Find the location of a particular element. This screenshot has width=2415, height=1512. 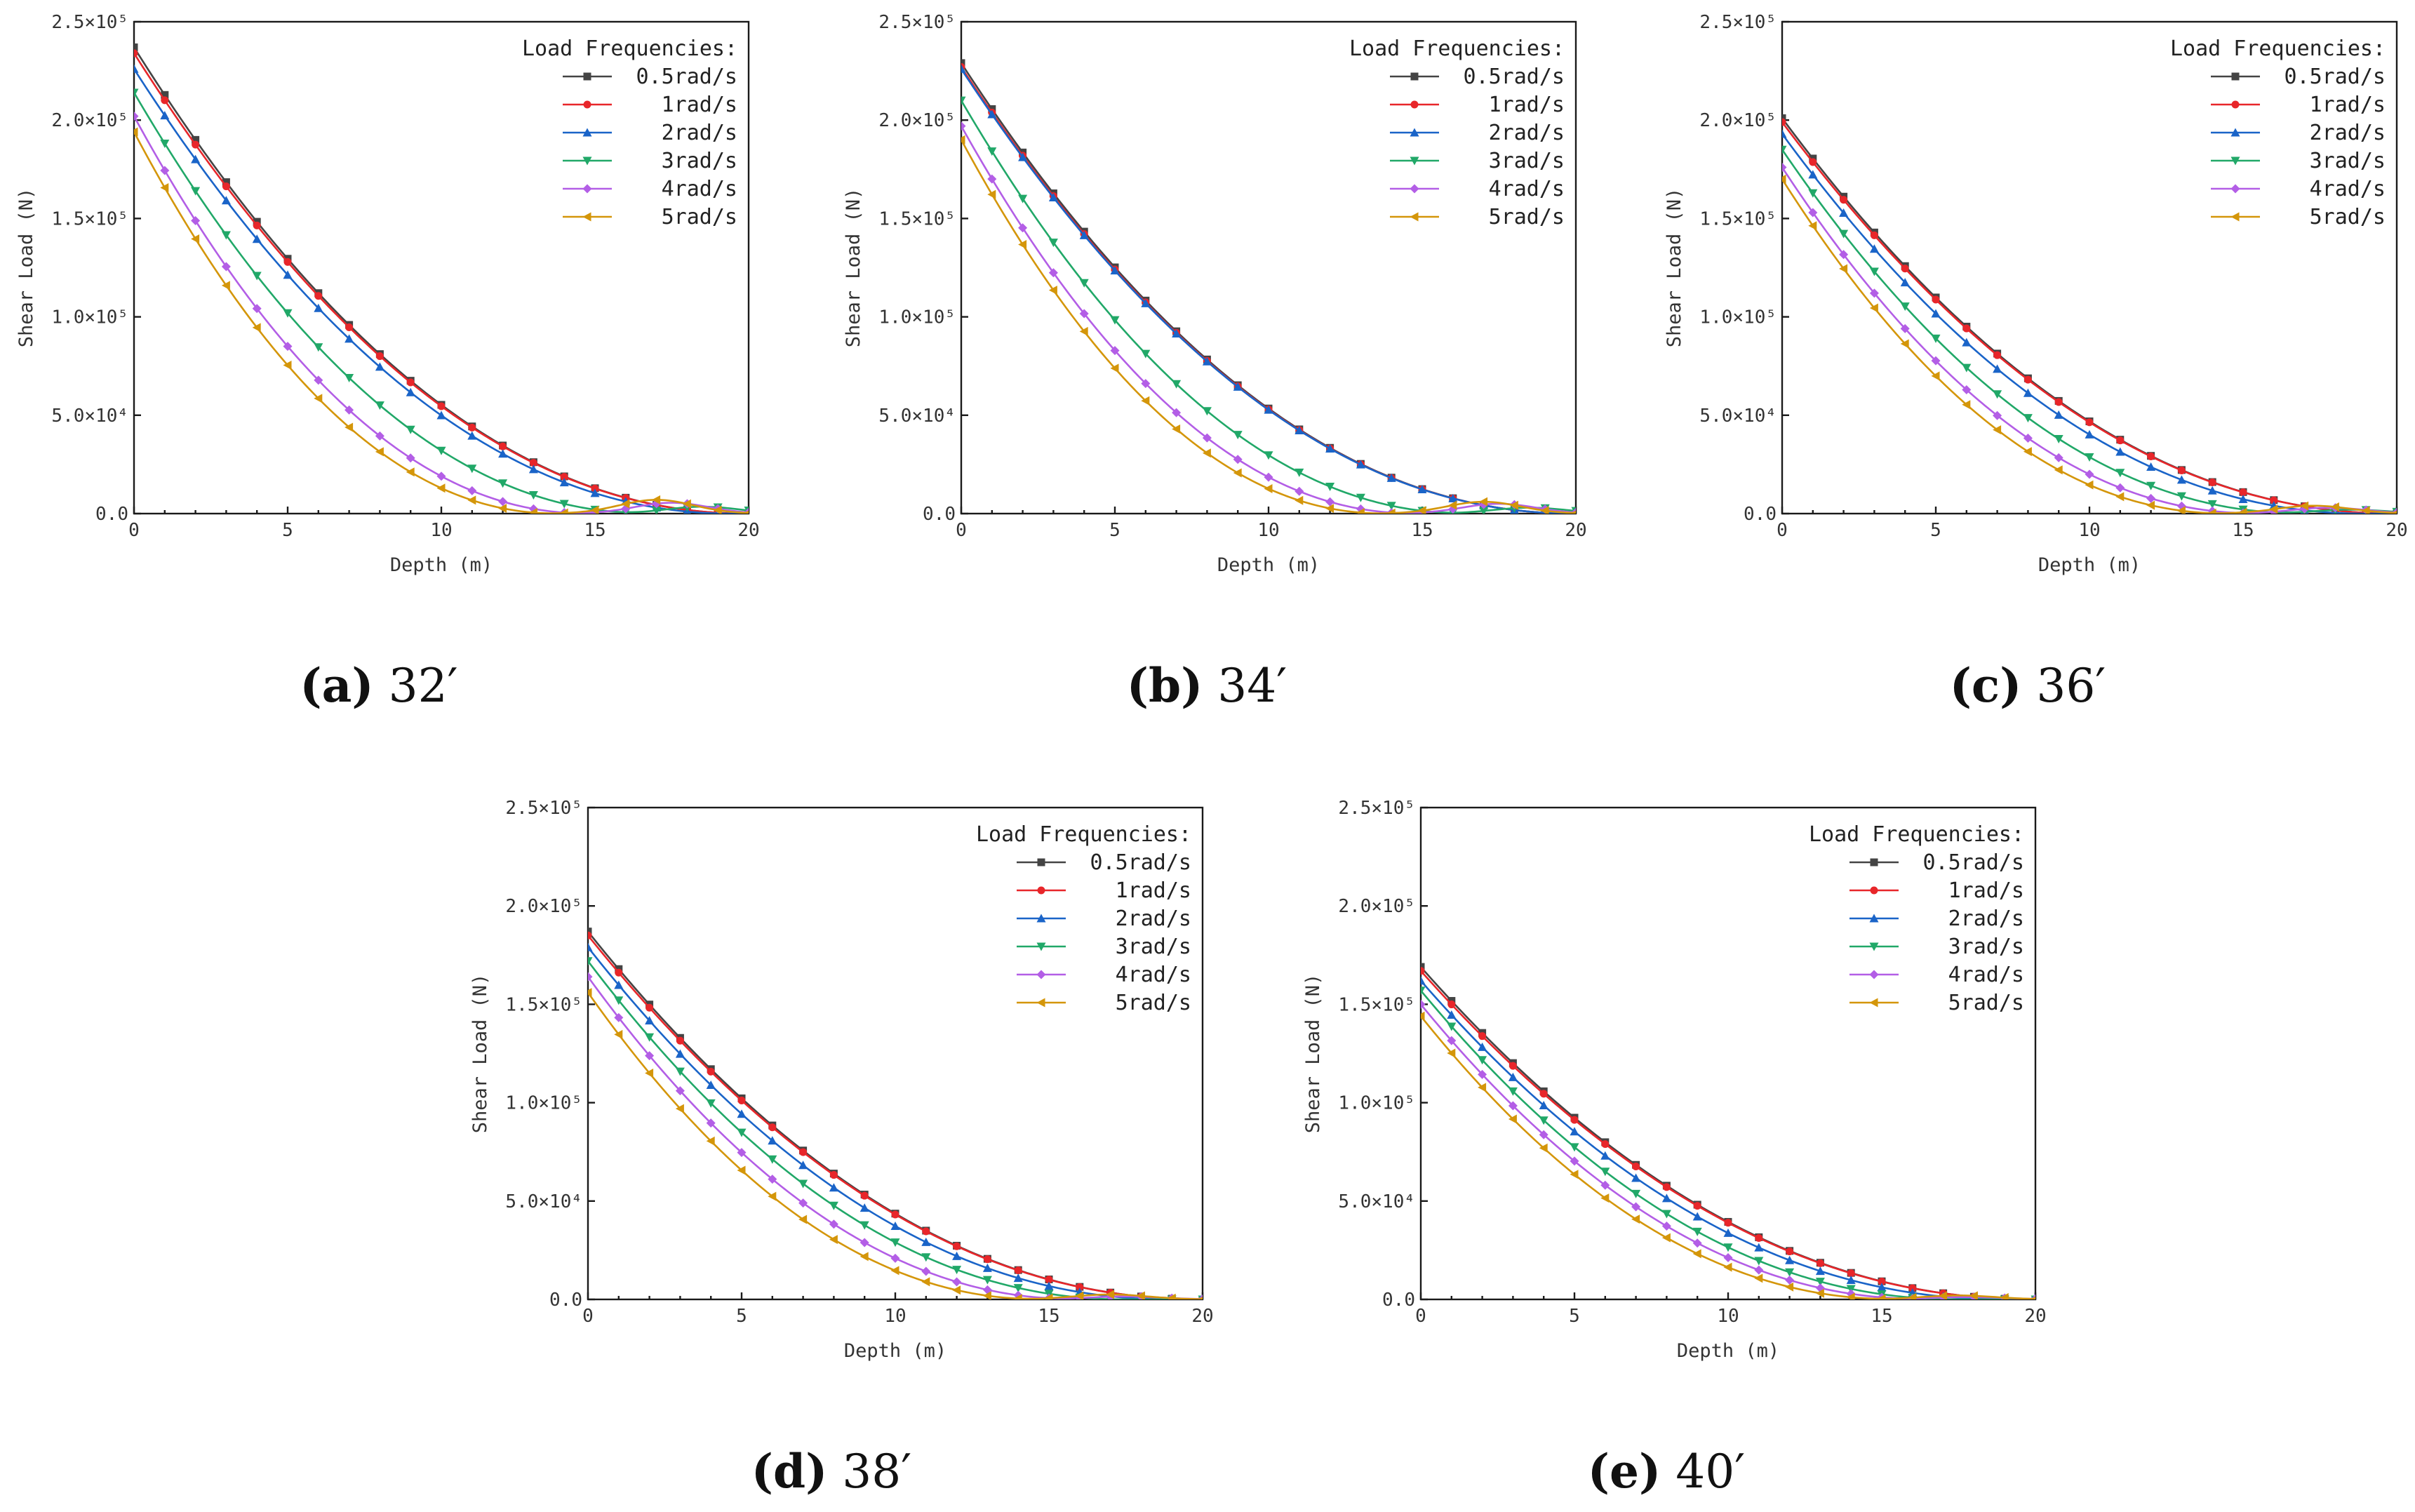

y-axis-title: Shear Load (N) is located at coordinates (853, 268).